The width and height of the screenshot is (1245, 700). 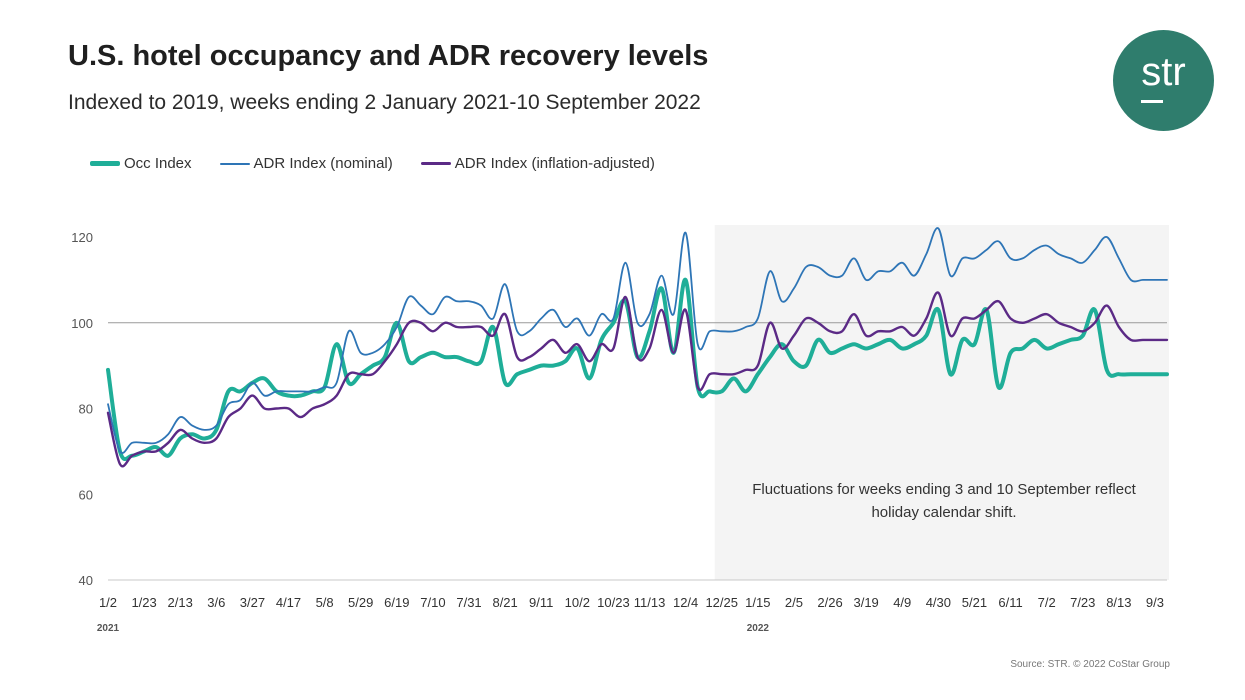 What do you see at coordinates (158, 163) in the screenshot?
I see `legend-label-occ: Occ Index` at bounding box center [158, 163].